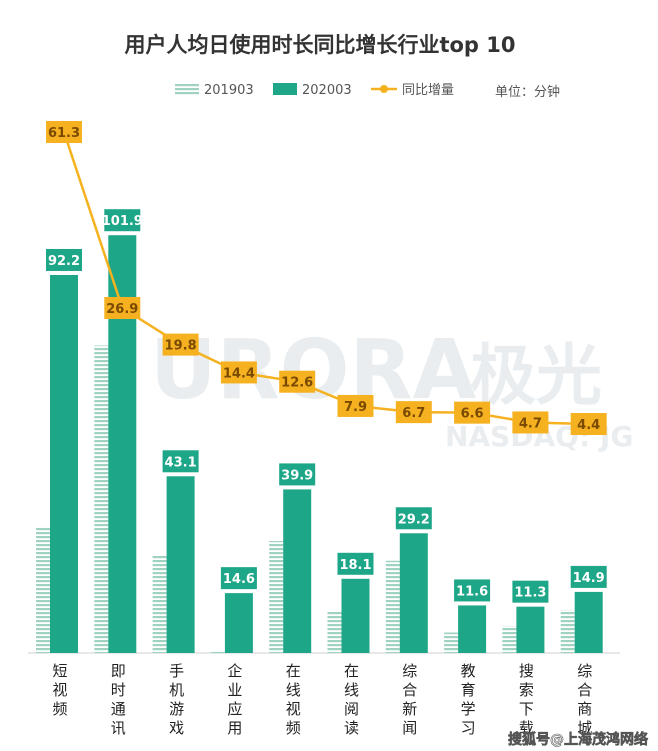  I want to click on data-label-202003: 39.9, so click(297, 475).